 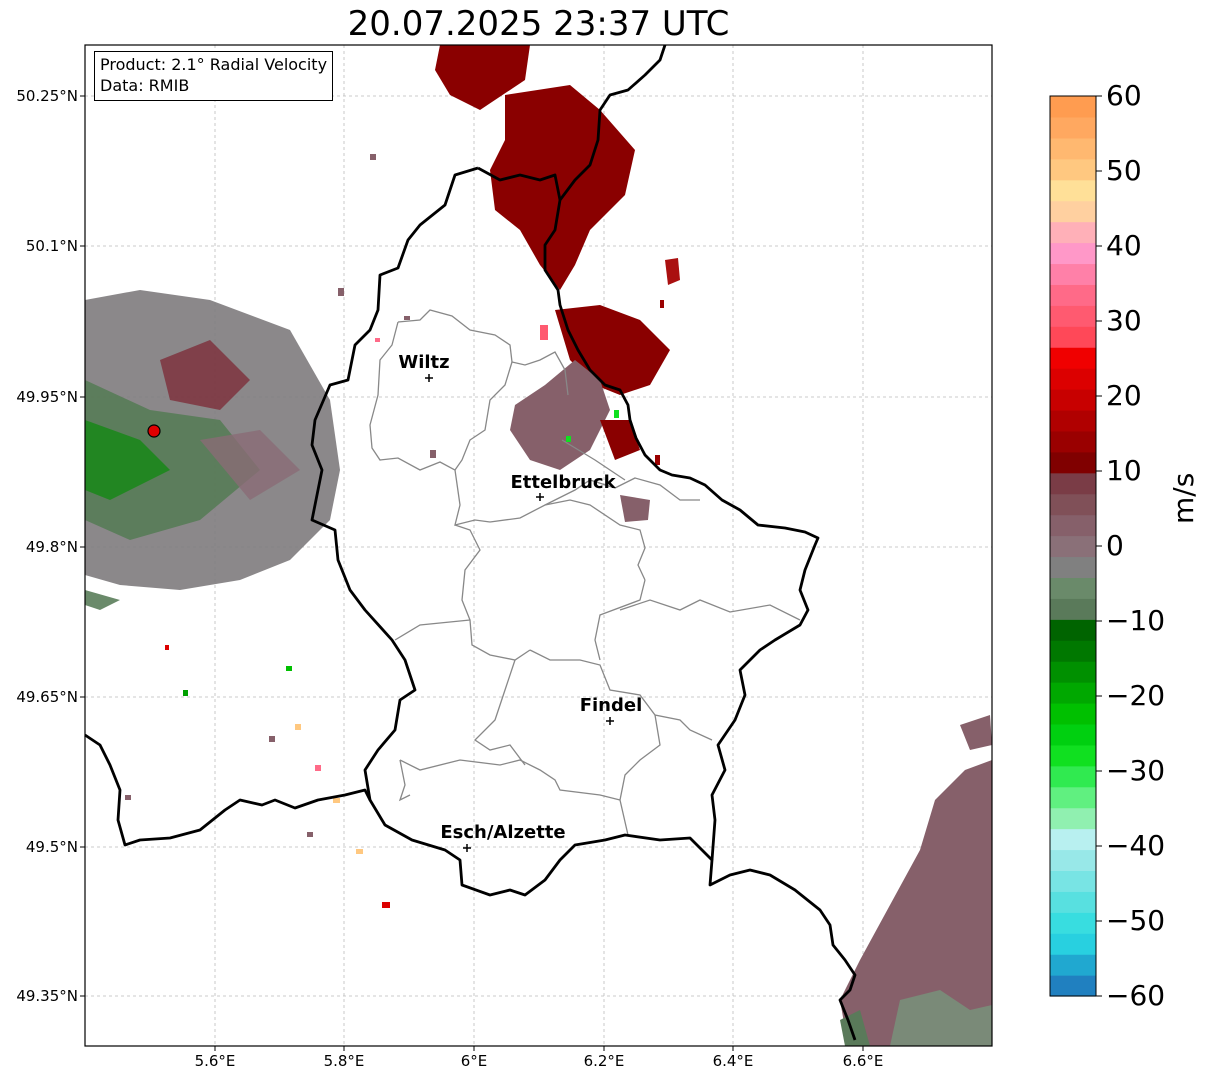 What do you see at coordinates (610, 721) in the screenshot?
I see `city-marker-findel` at bounding box center [610, 721].